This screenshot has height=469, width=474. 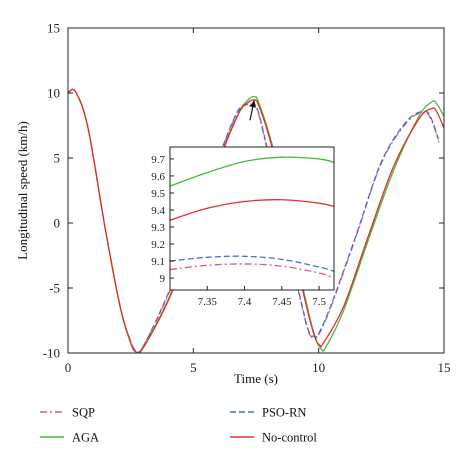 I want to click on x-tick-label: 15, so click(x=444, y=367).